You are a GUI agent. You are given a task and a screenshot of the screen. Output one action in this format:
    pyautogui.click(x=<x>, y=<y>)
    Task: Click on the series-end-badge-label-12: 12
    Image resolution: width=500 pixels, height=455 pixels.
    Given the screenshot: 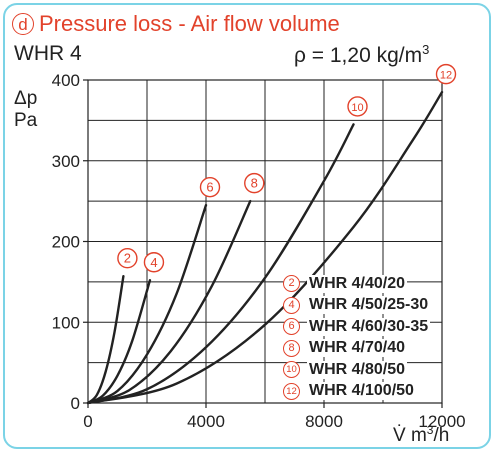 What is the action you would take?
    pyautogui.click(x=446, y=76)
    